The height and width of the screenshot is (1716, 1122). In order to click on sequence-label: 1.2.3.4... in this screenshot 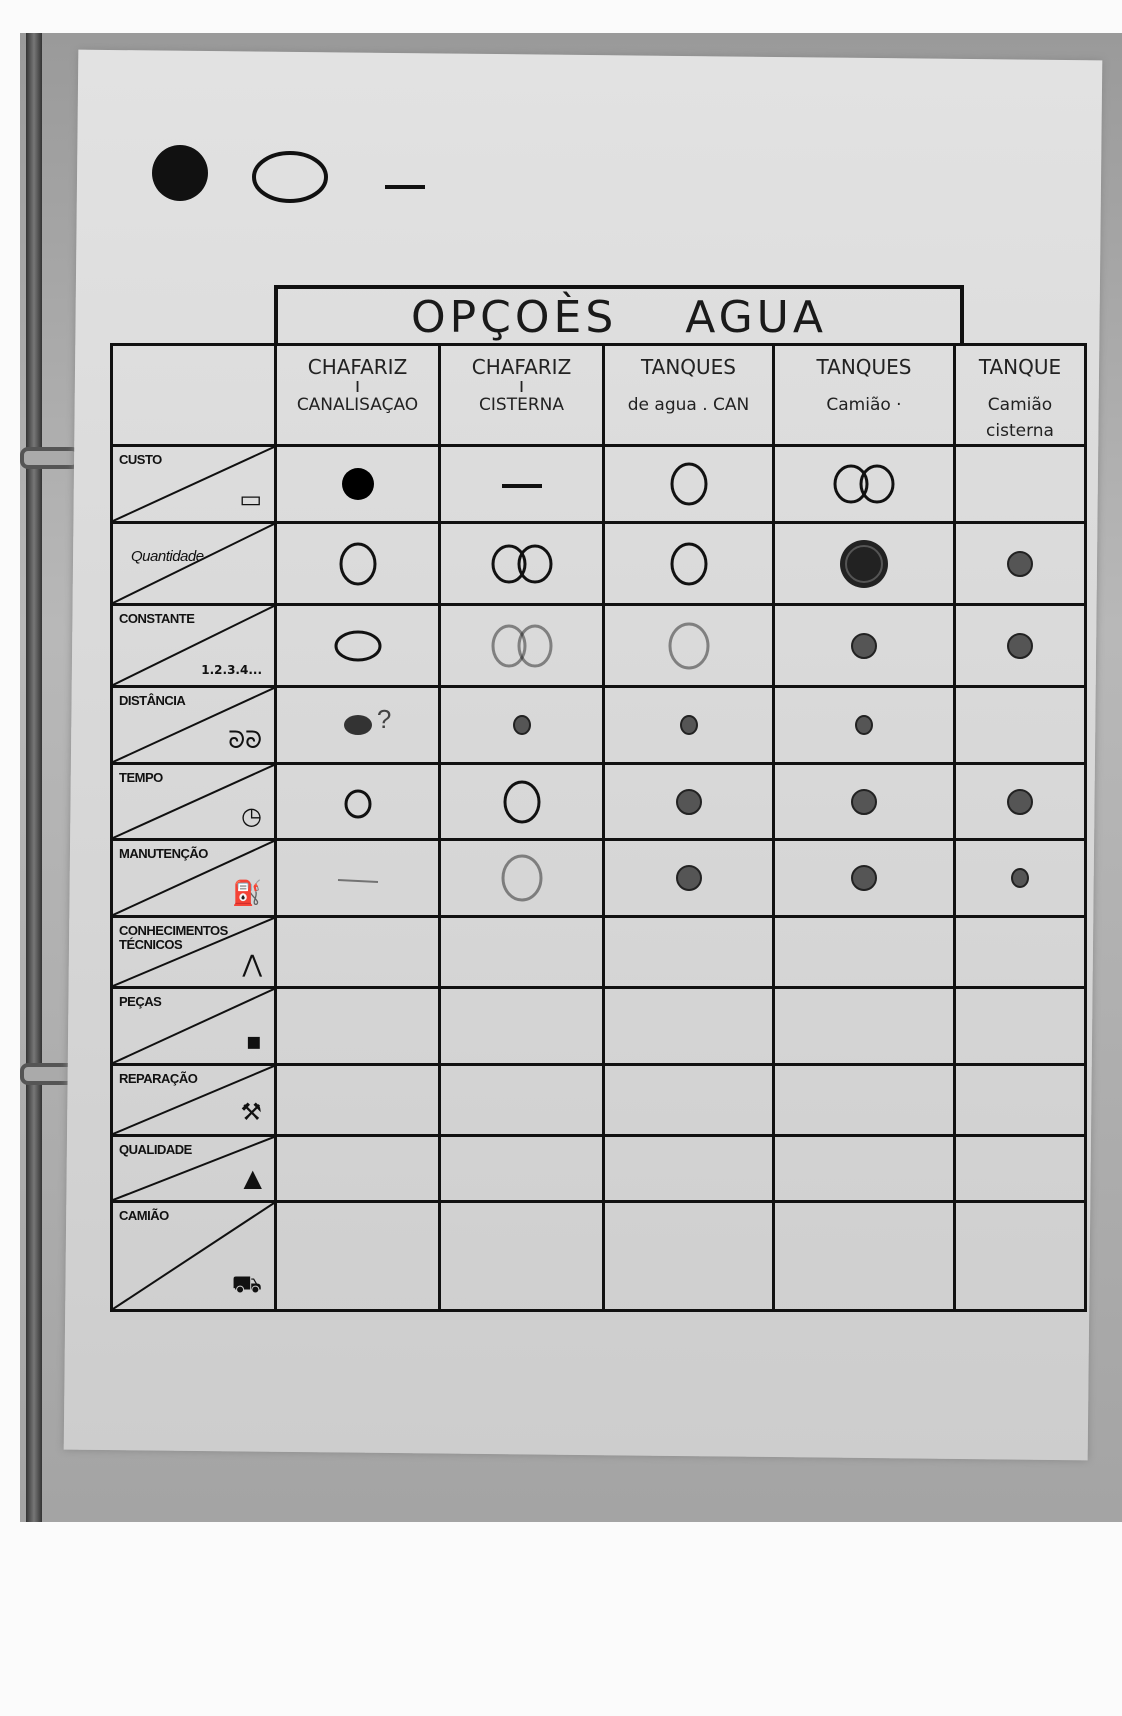, I will do `click(231, 670)`.